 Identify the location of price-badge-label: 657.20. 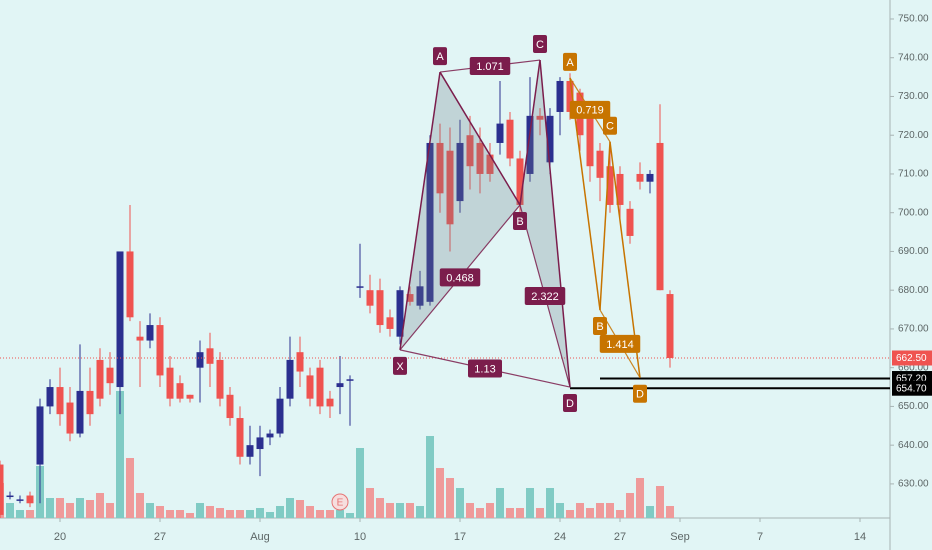
(911, 379).